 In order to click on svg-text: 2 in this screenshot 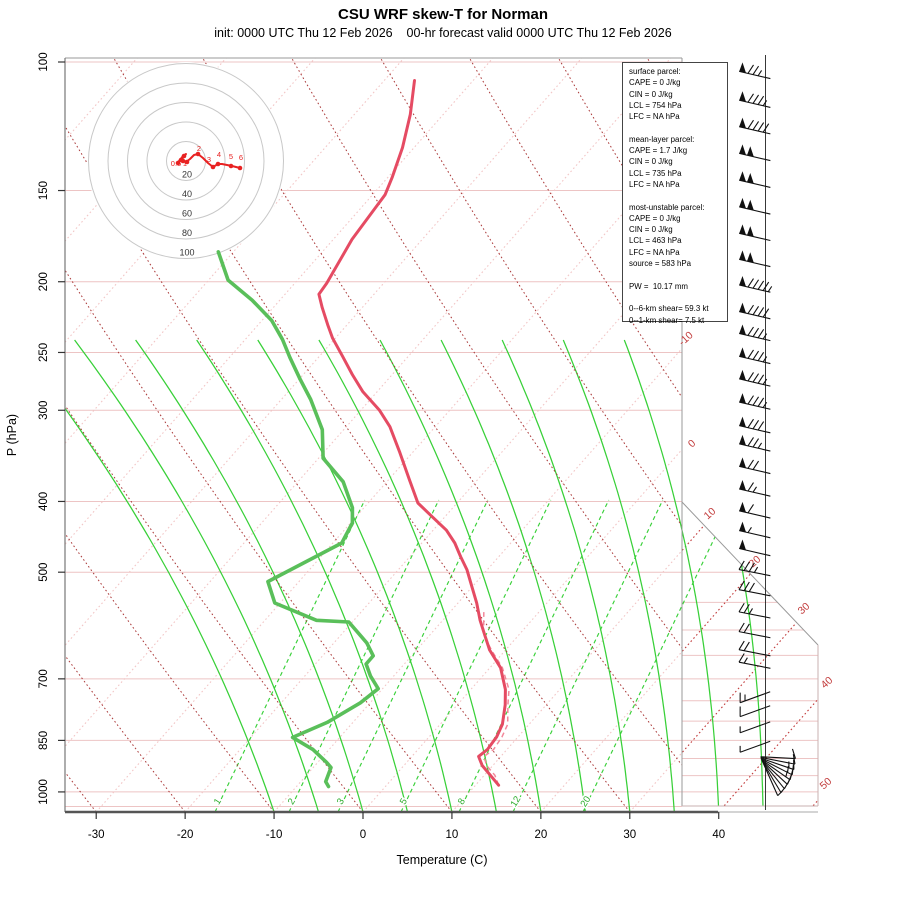, I will do `click(199, 148)`.